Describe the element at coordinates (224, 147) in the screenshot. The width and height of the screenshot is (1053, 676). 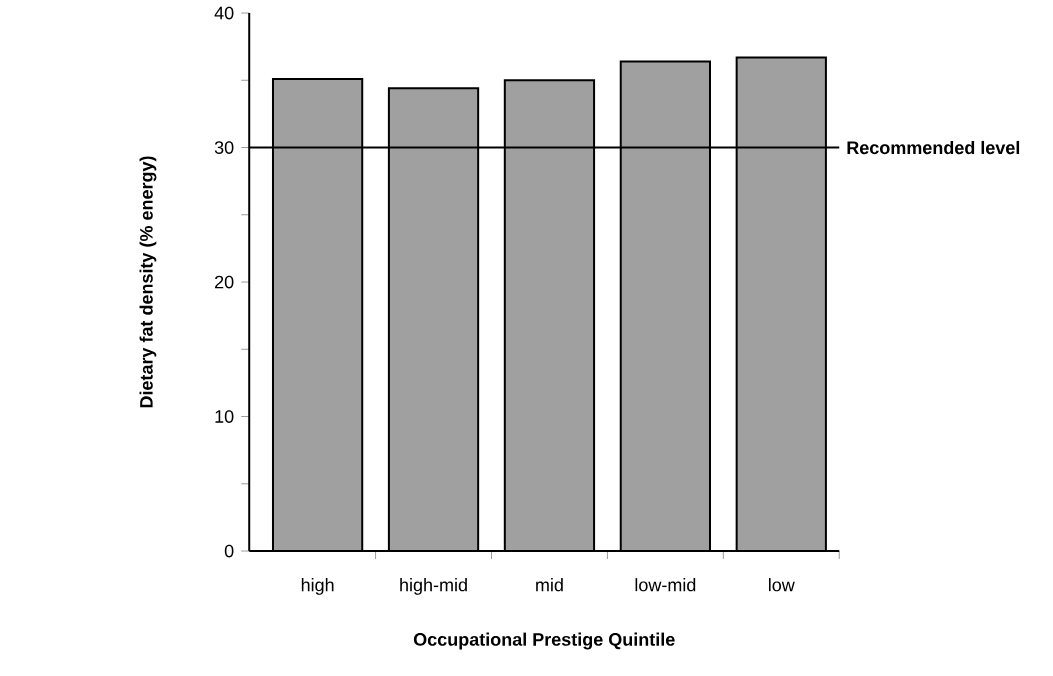
I see `y-tick-label: 30` at that location.